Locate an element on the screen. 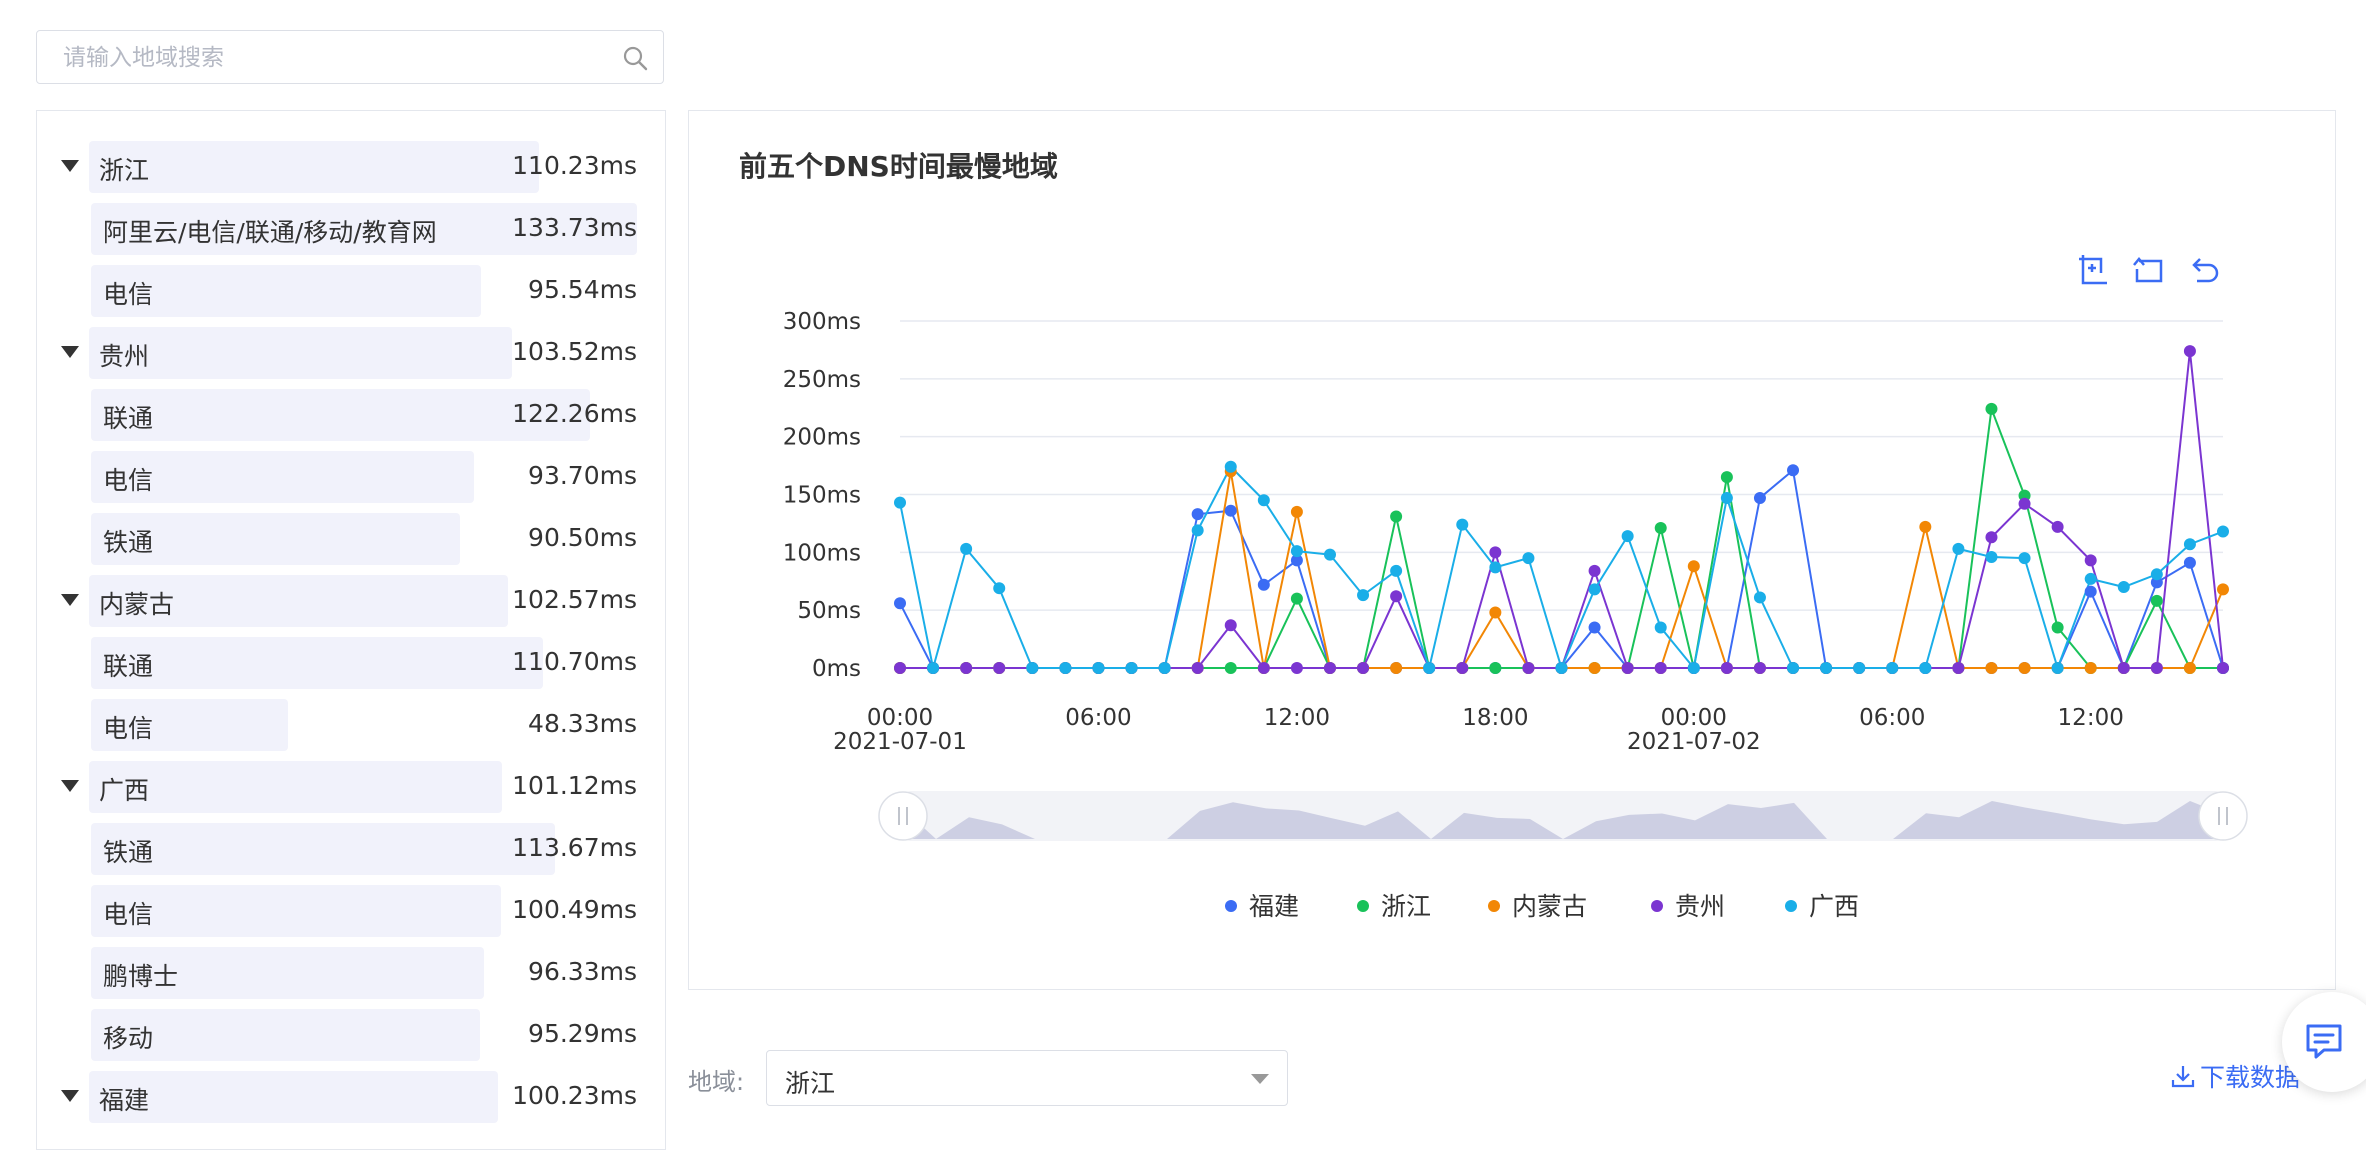  tree-region-row: 内蒙古 102.57ms is located at coordinates (351, 601).